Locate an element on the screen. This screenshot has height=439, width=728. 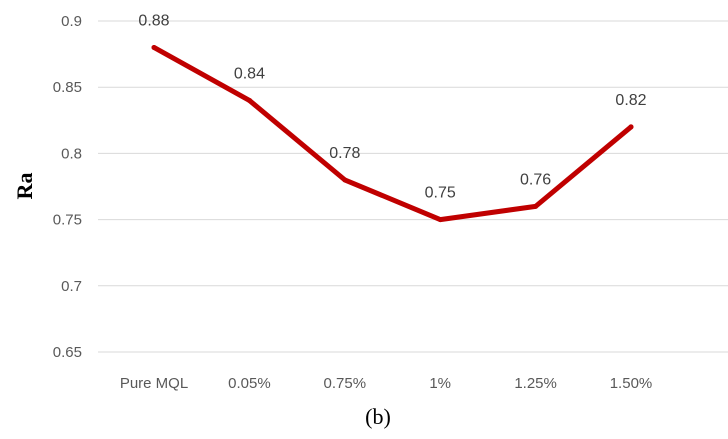
y-tick-label: 0.7 is located at coordinates (71, 286).